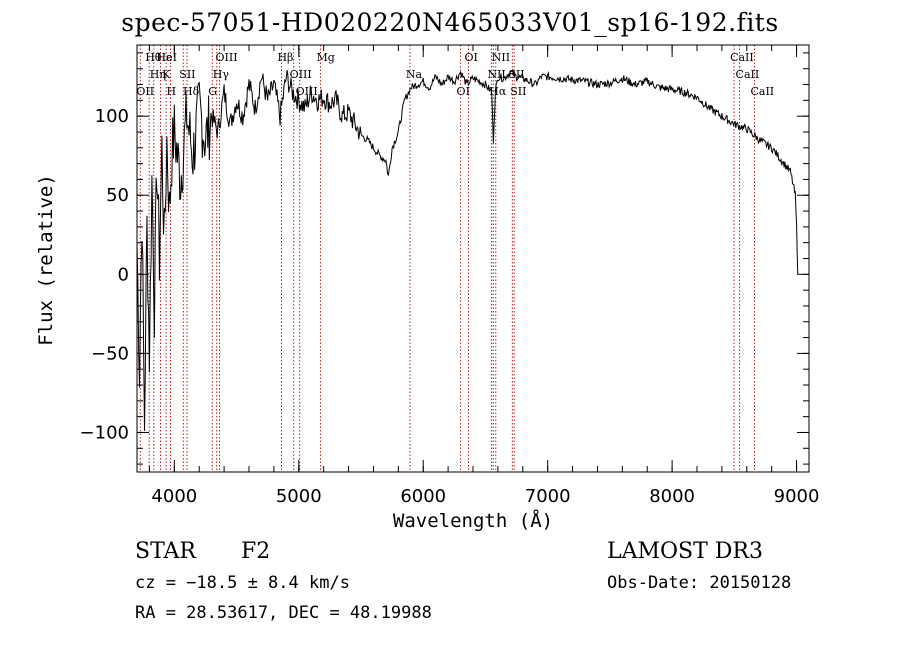  What do you see at coordinates (498, 91) in the screenshot?
I see `spectral-line-label: Hα` at bounding box center [498, 91].